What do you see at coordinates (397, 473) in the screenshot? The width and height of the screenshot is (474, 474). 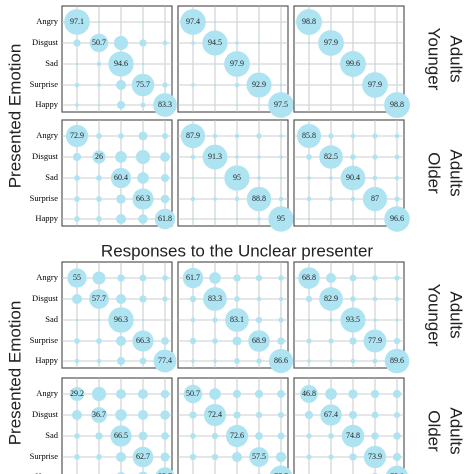 I see `value-label: 75.9` at bounding box center [397, 473].